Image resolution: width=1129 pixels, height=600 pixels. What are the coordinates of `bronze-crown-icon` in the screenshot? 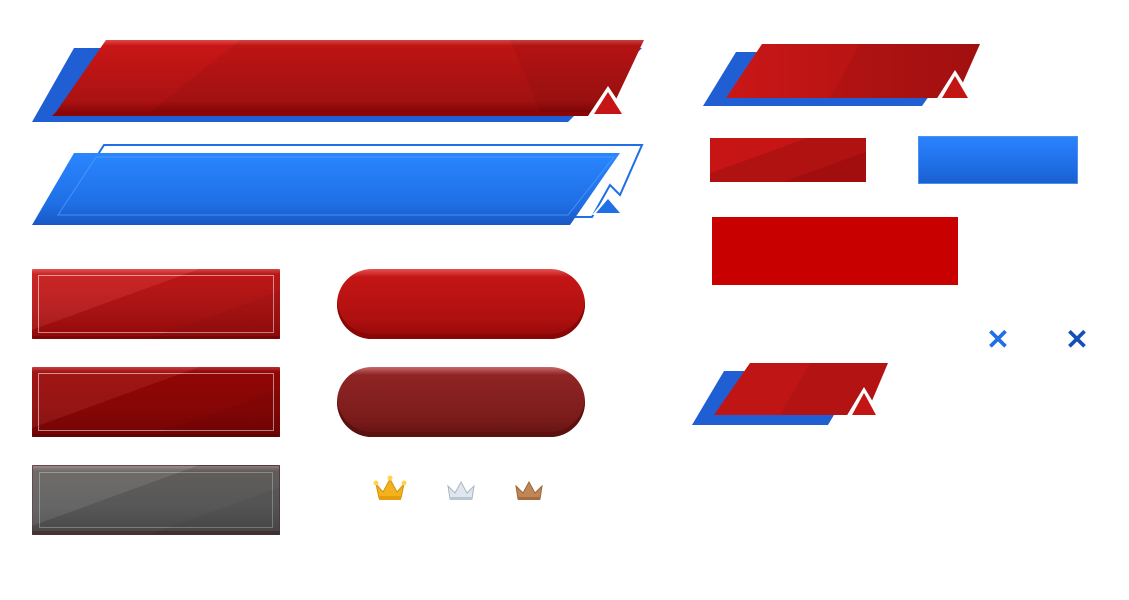 It's located at (529, 490).